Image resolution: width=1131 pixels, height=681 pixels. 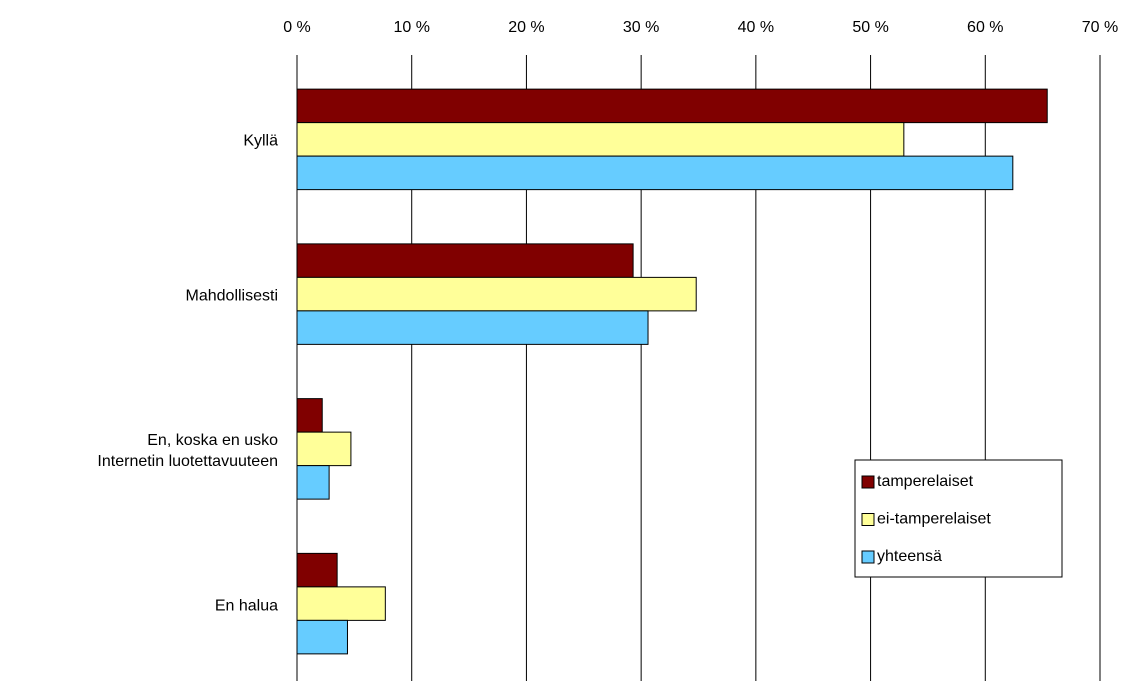 I want to click on x-tick-label: 30 %, so click(x=641, y=27).